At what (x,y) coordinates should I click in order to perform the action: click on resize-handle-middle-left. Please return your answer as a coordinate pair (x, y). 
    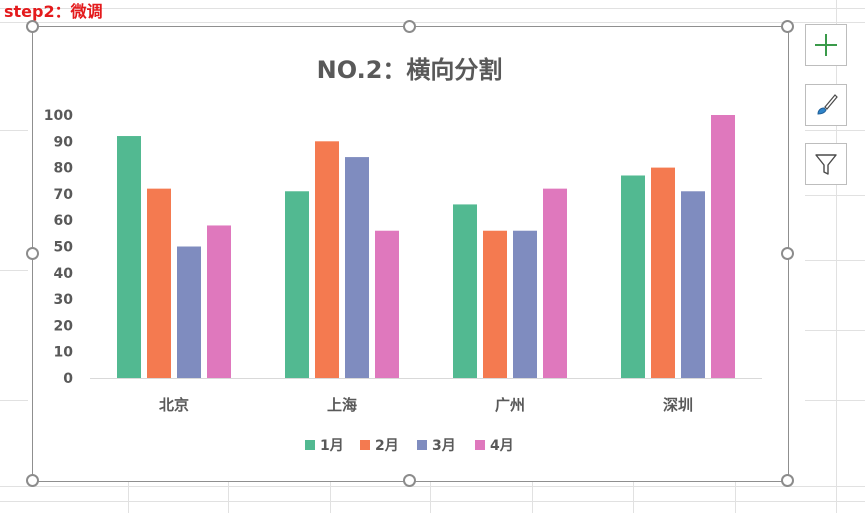
    Looking at the image, I should click on (32, 253).